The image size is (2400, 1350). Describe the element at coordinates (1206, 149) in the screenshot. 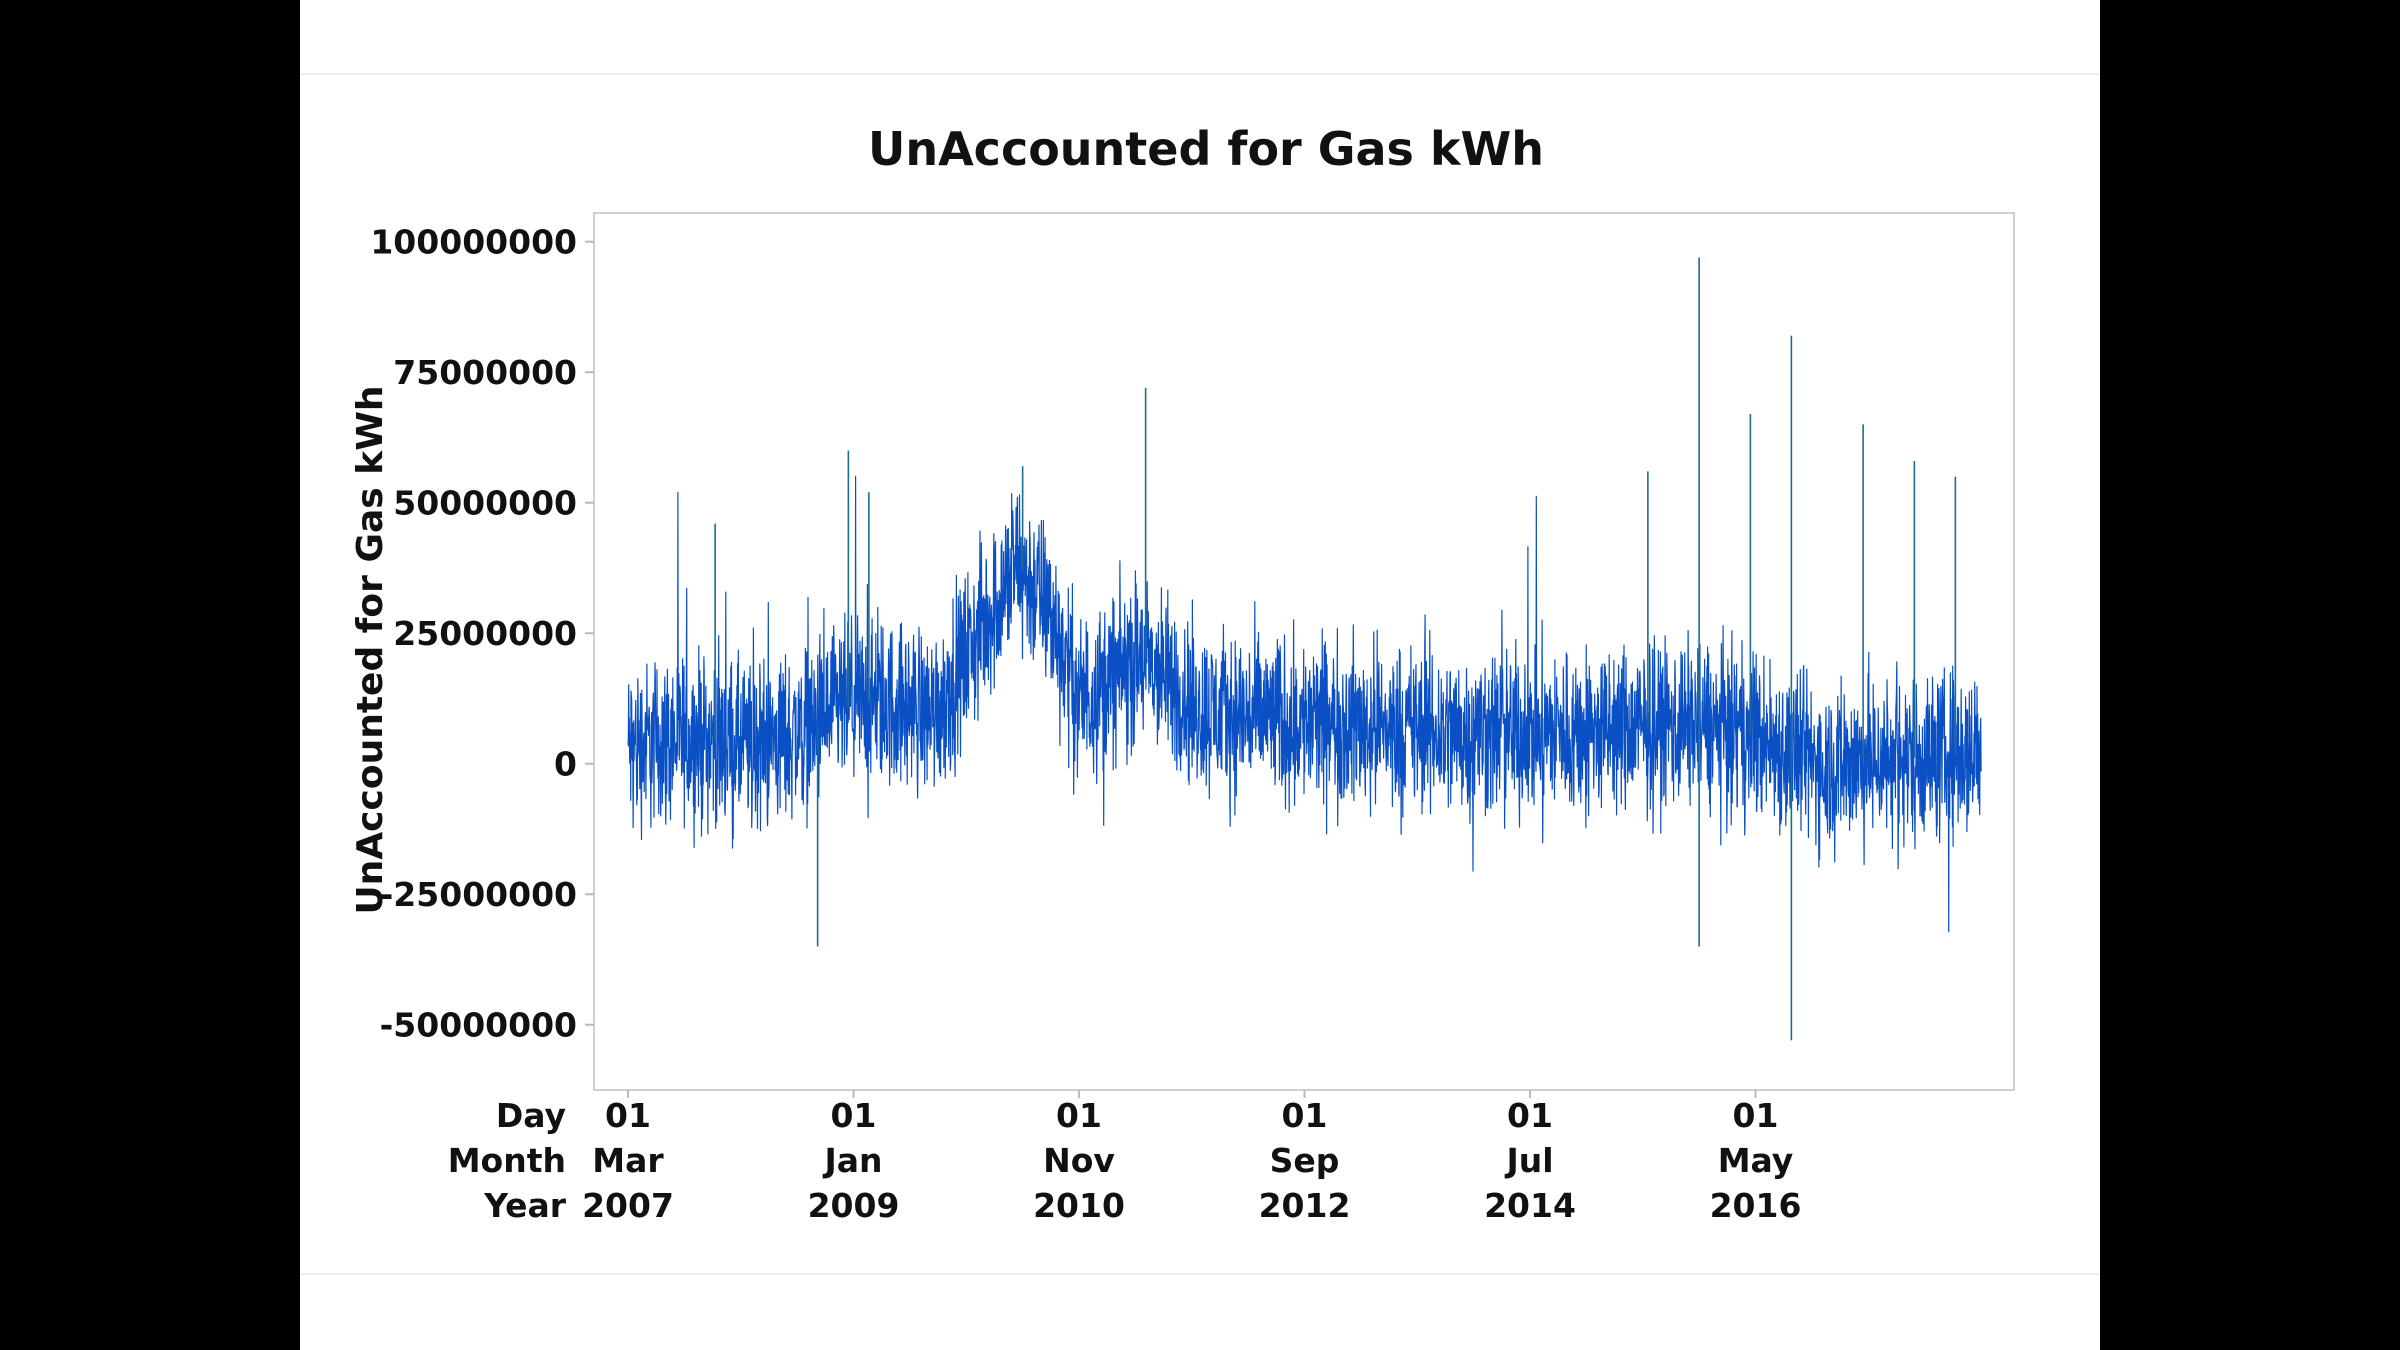

I see `chart-title: UnAccounted for Gas kWh` at that location.